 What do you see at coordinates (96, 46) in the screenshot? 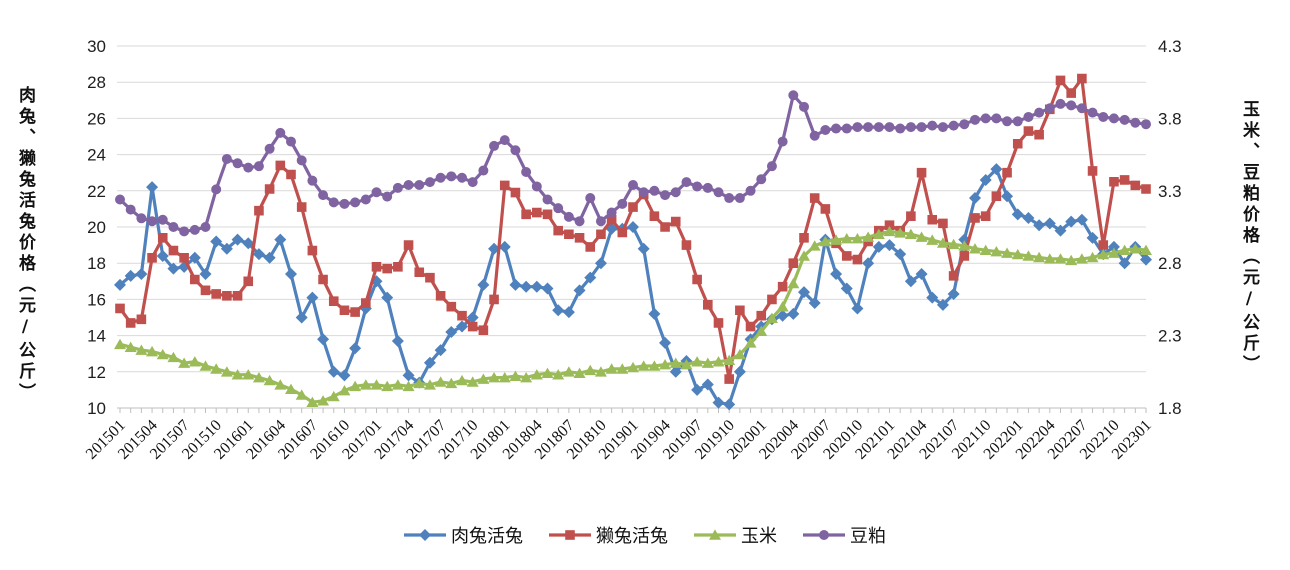
I see `y-axis-left-label: 30` at bounding box center [96, 46].